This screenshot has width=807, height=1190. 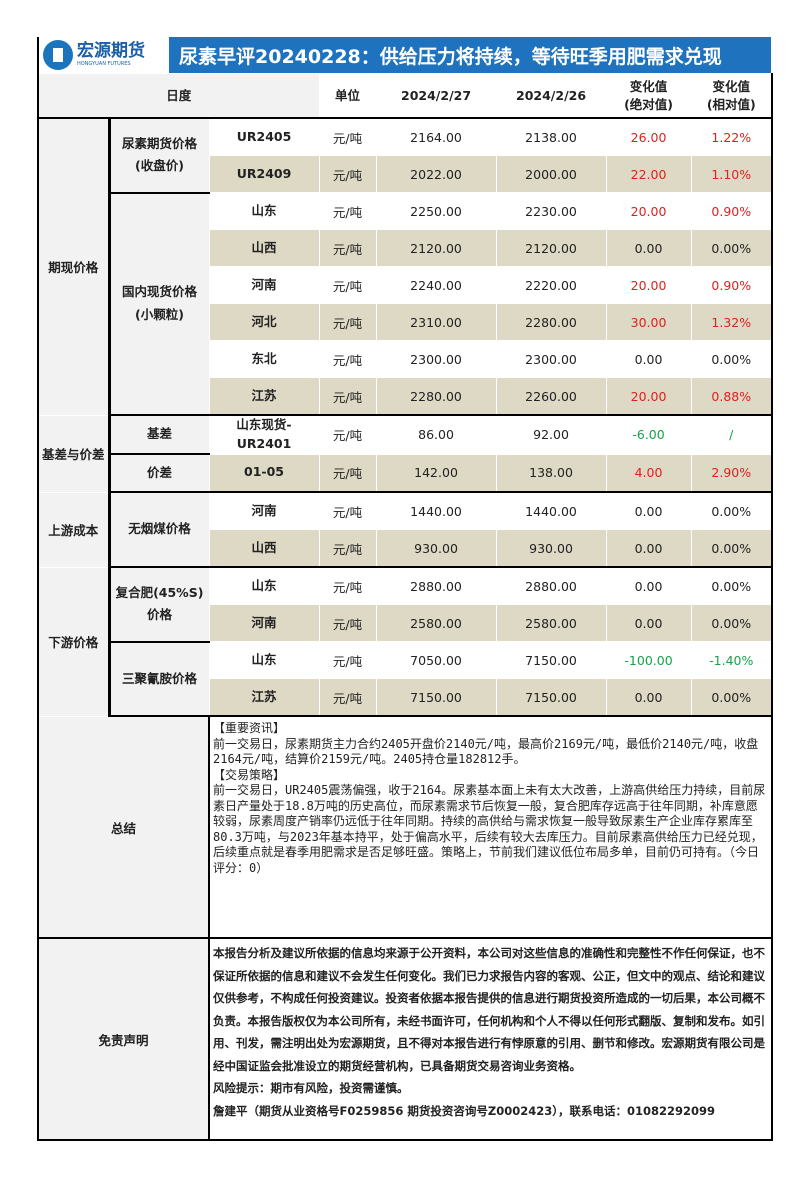 What do you see at coordinates (551, 322) in the screenshot?
I see `value-previous: 2280.00` at bounding box center [551, 322].